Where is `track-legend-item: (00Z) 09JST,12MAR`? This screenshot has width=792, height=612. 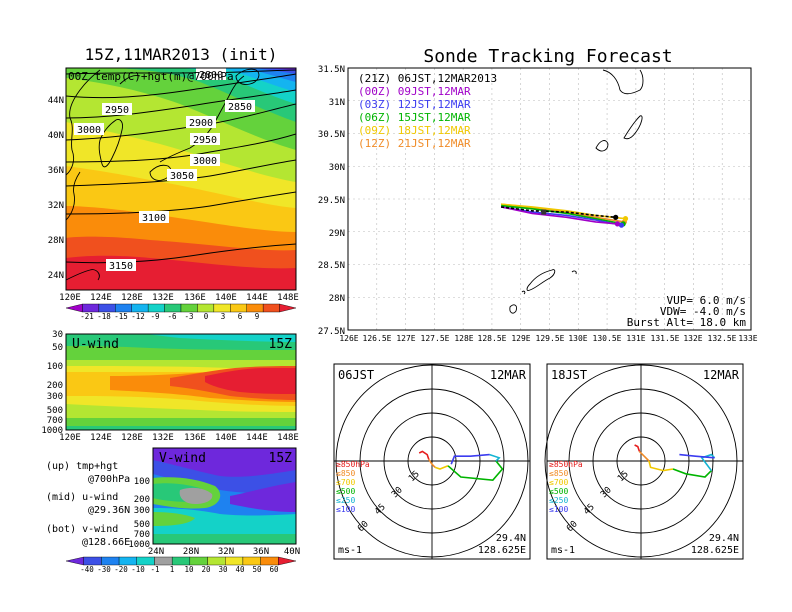
track-legend-item: (00Z) 09JST,12MAR is located at coordinates (414, 91).